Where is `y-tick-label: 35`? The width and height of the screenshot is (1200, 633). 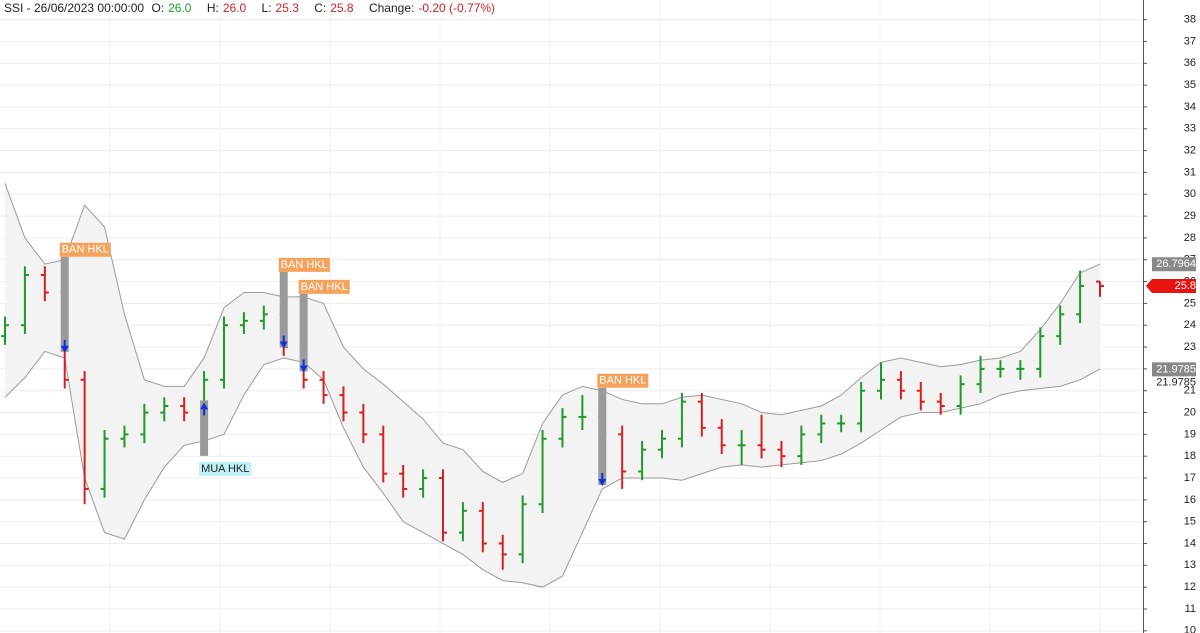
y-tick-label: 35 is located at coordinates (1190, 85).